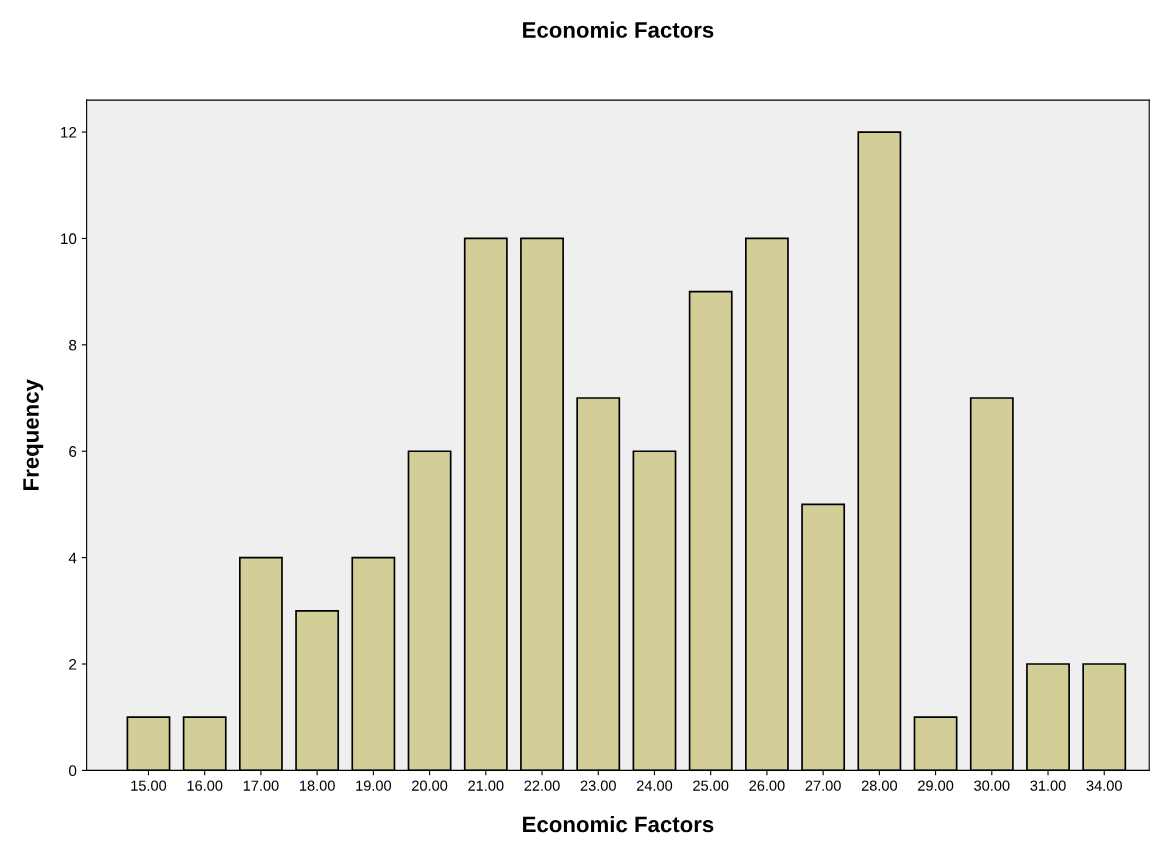  I want to click on x-tick-label: 17.00, so click(261, 785).